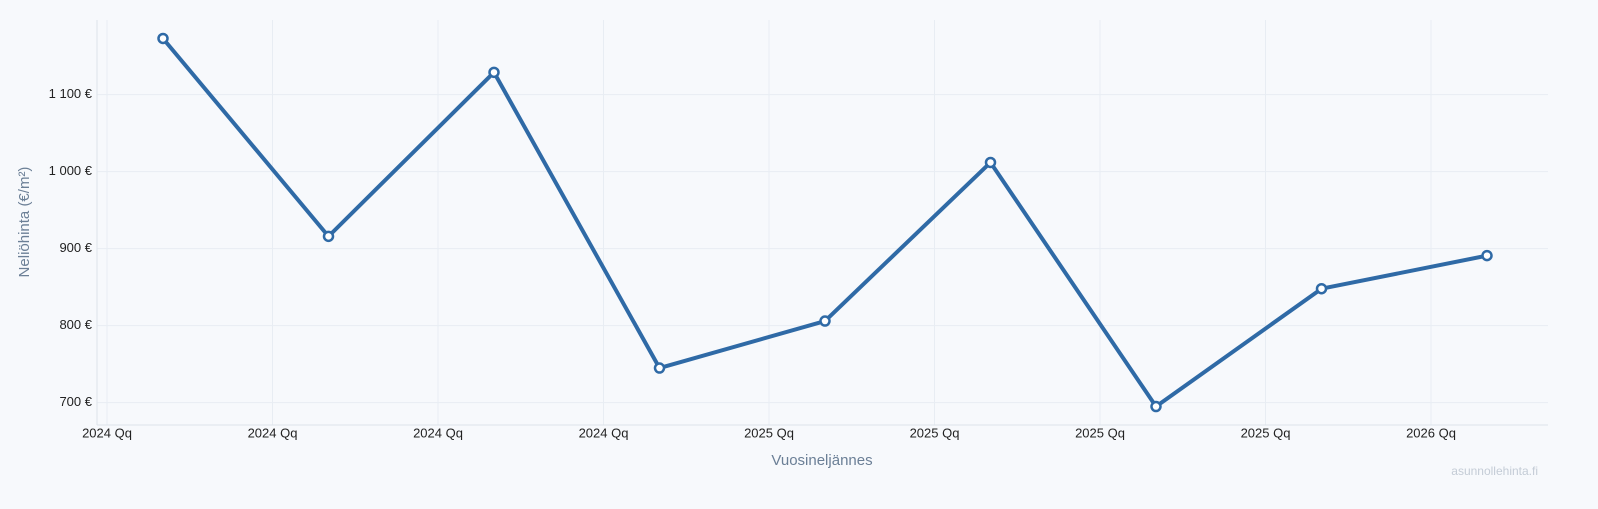 The width and height of the screenshot is (1598, 509). Describe the element at coordinates (71, 170) in the screenshot. I see `y-tick-label: 1 000 €` at that location.